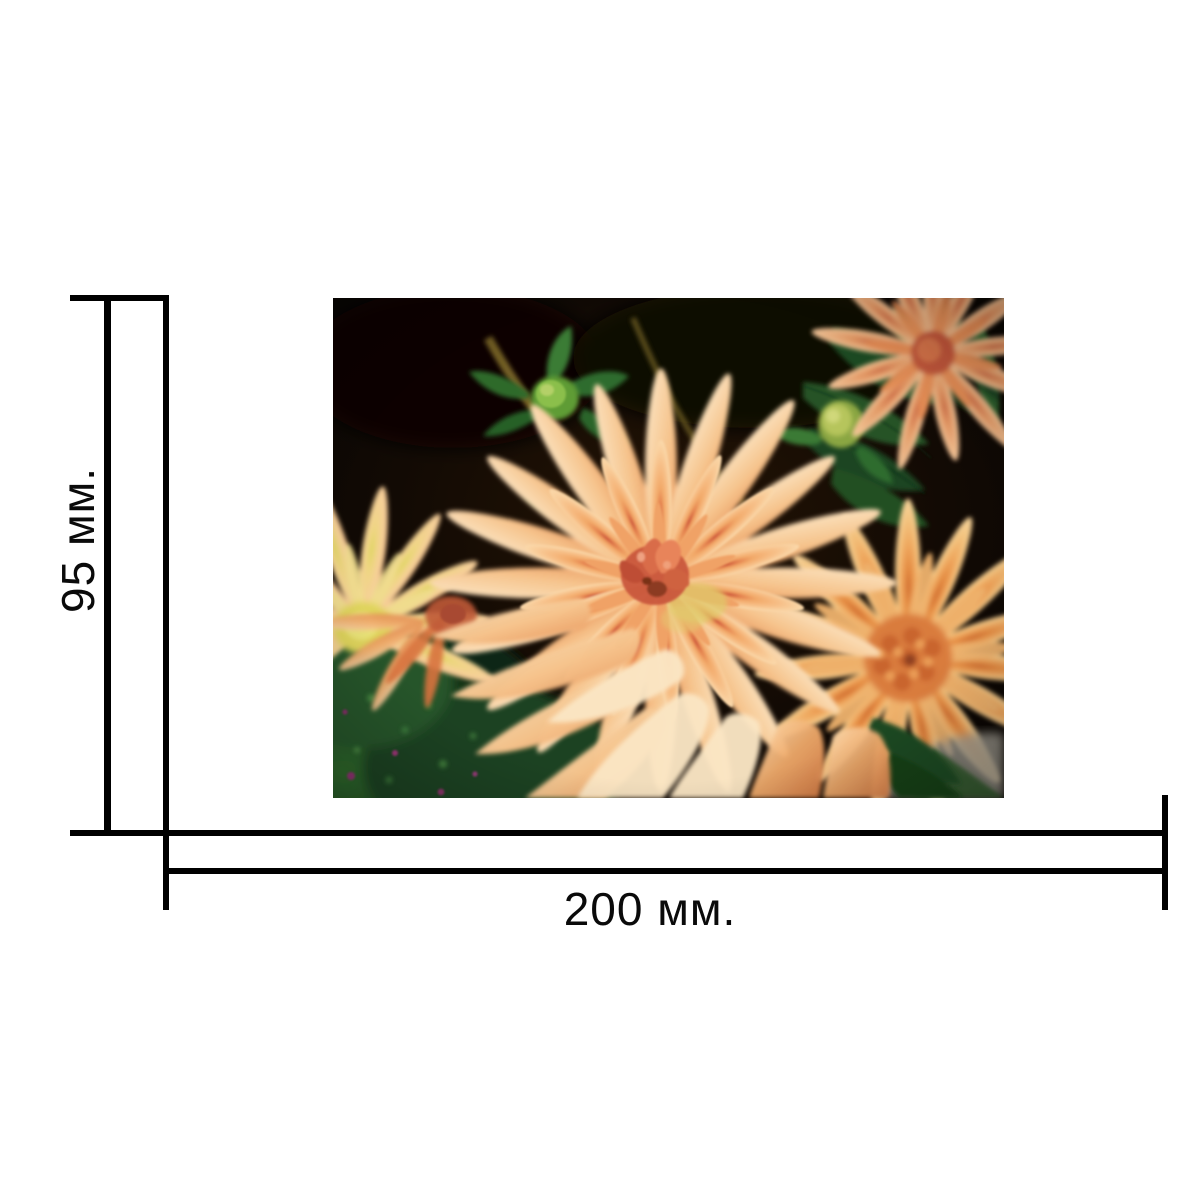 This screenshot has width=1200, height=1200. What do you see at coordinates (107, 566) in the screenshot?
I see `vertical-dimension-line` at bounding box center [107, 566].